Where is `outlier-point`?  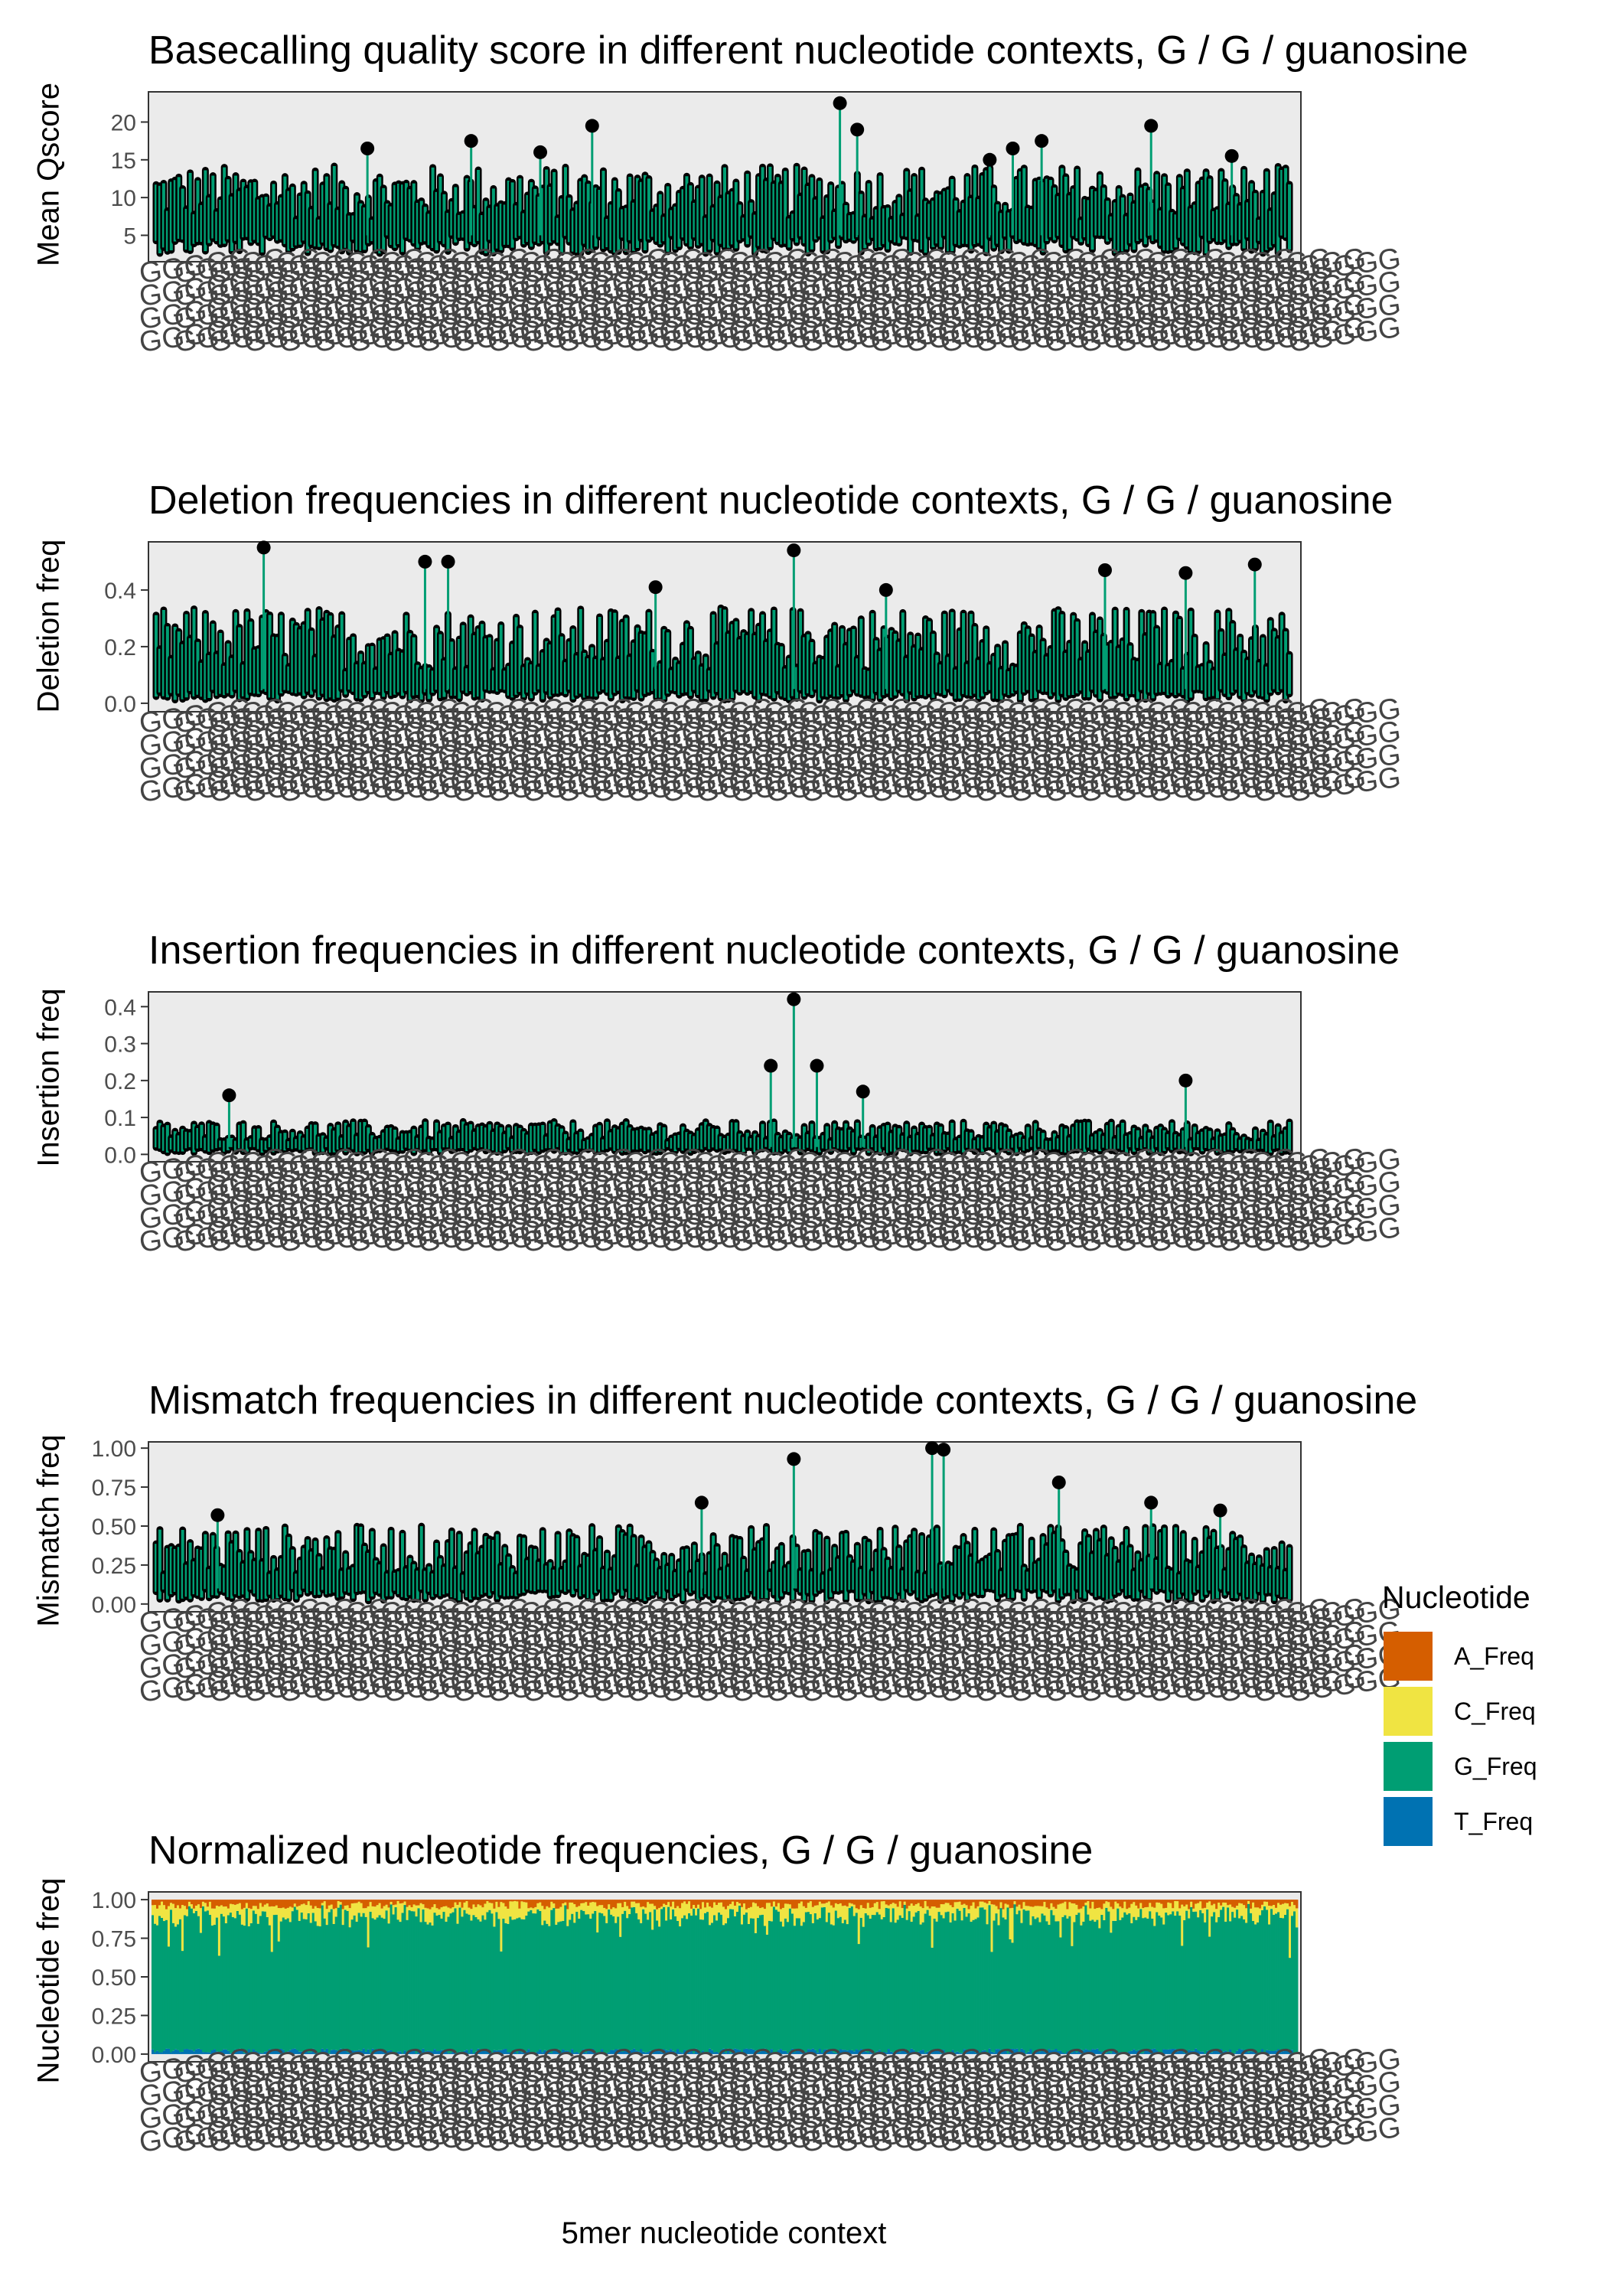 outlier-point is located at coordinates (655, 587).